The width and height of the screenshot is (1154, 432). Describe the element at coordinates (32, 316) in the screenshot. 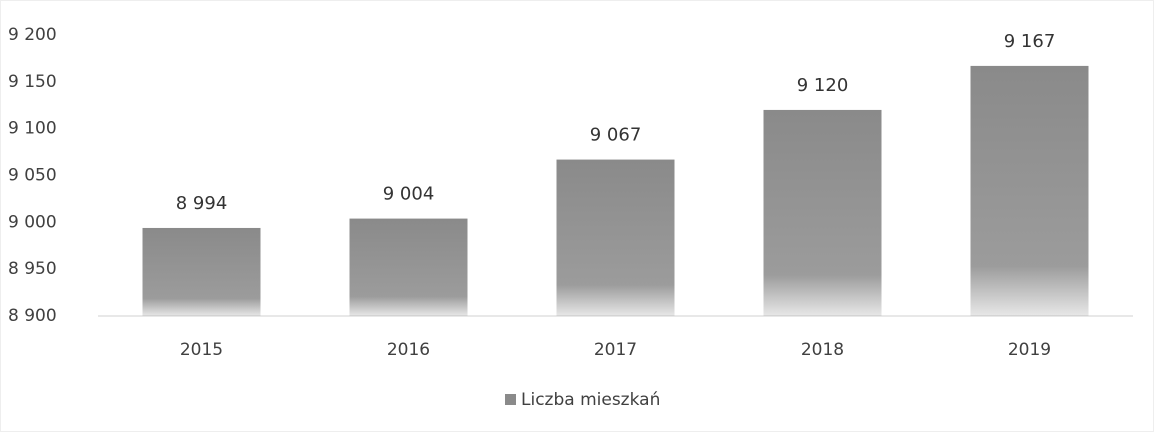

I see `y-tick-label: 8 900` at that location.